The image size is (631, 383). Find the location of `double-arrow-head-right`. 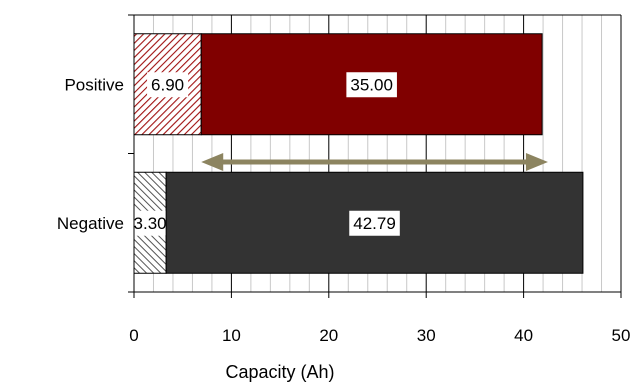

double-arrow-head-right is located at coordinates (536, 162).